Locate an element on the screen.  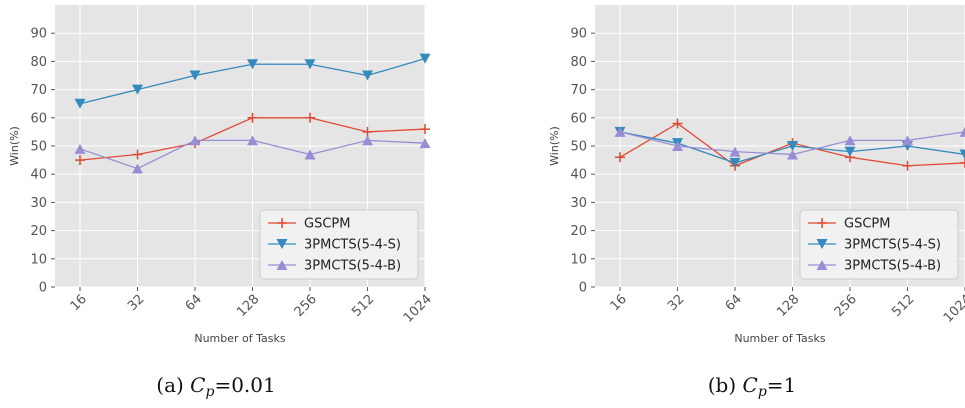
caption-a: (a) Cp=0.01 is located at coordinates (215, 386).